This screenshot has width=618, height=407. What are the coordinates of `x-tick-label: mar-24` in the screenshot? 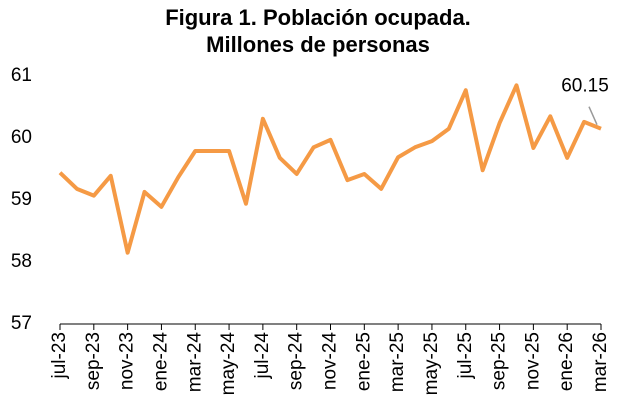 It's located at (194, 362).